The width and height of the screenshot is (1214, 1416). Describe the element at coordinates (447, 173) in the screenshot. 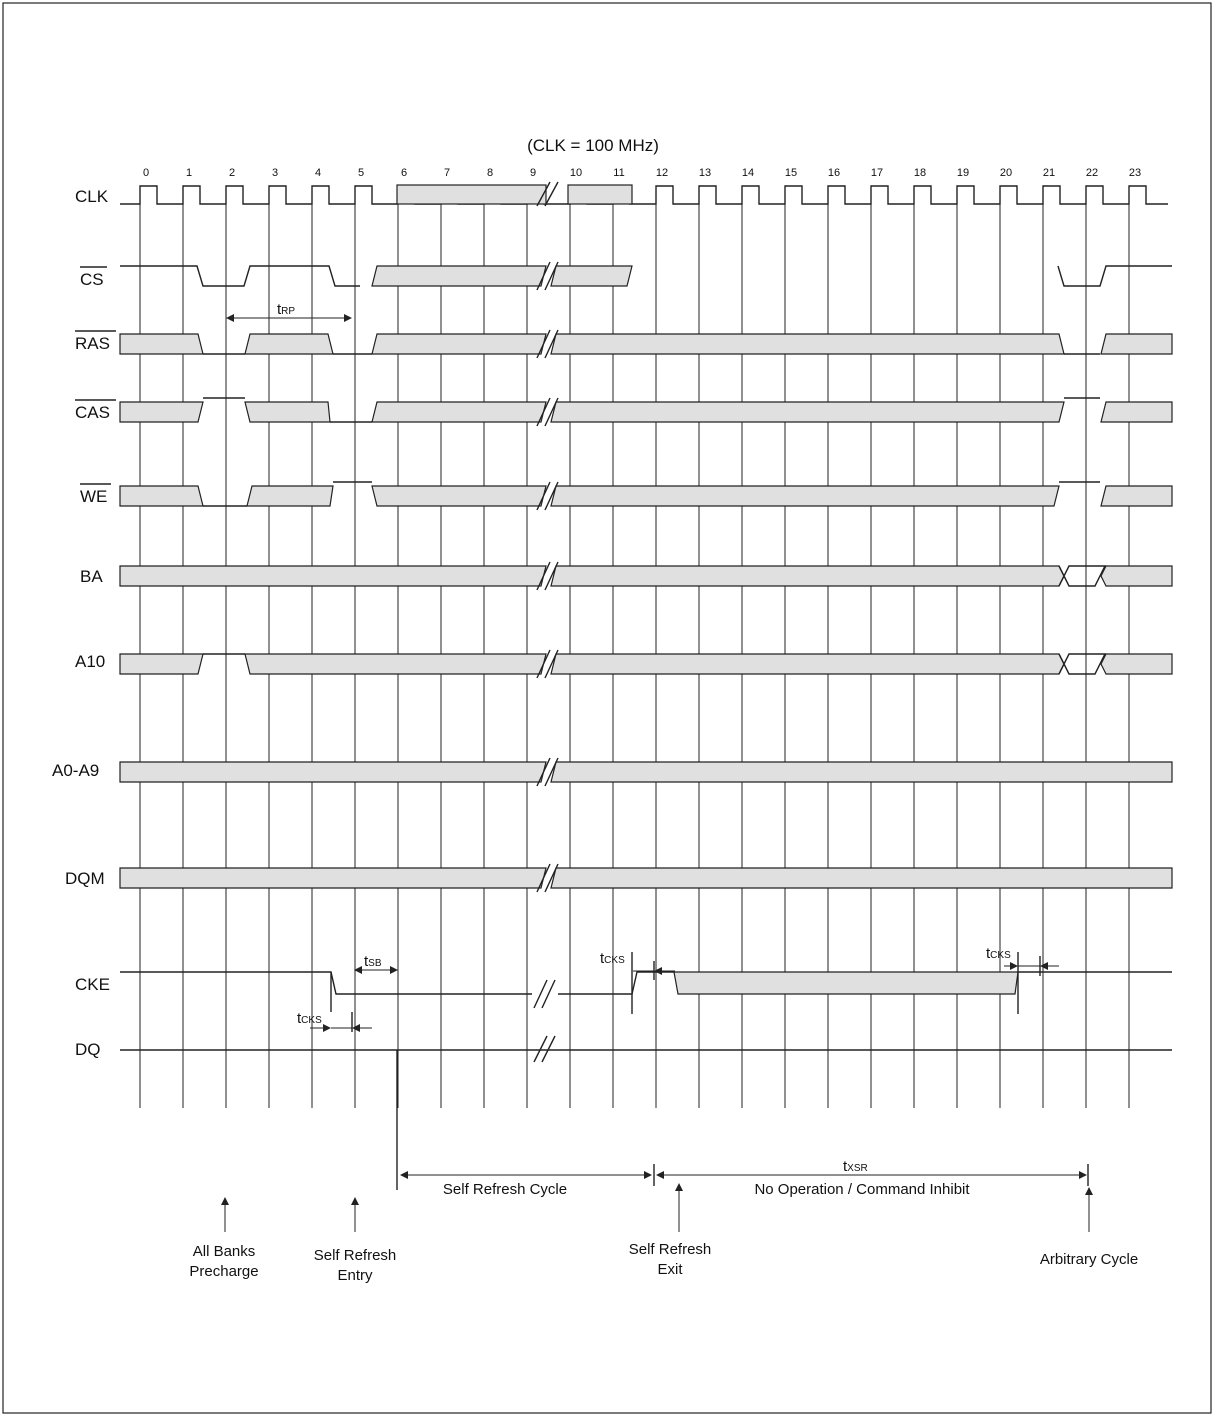

I see `clock-number: 7` at that location.